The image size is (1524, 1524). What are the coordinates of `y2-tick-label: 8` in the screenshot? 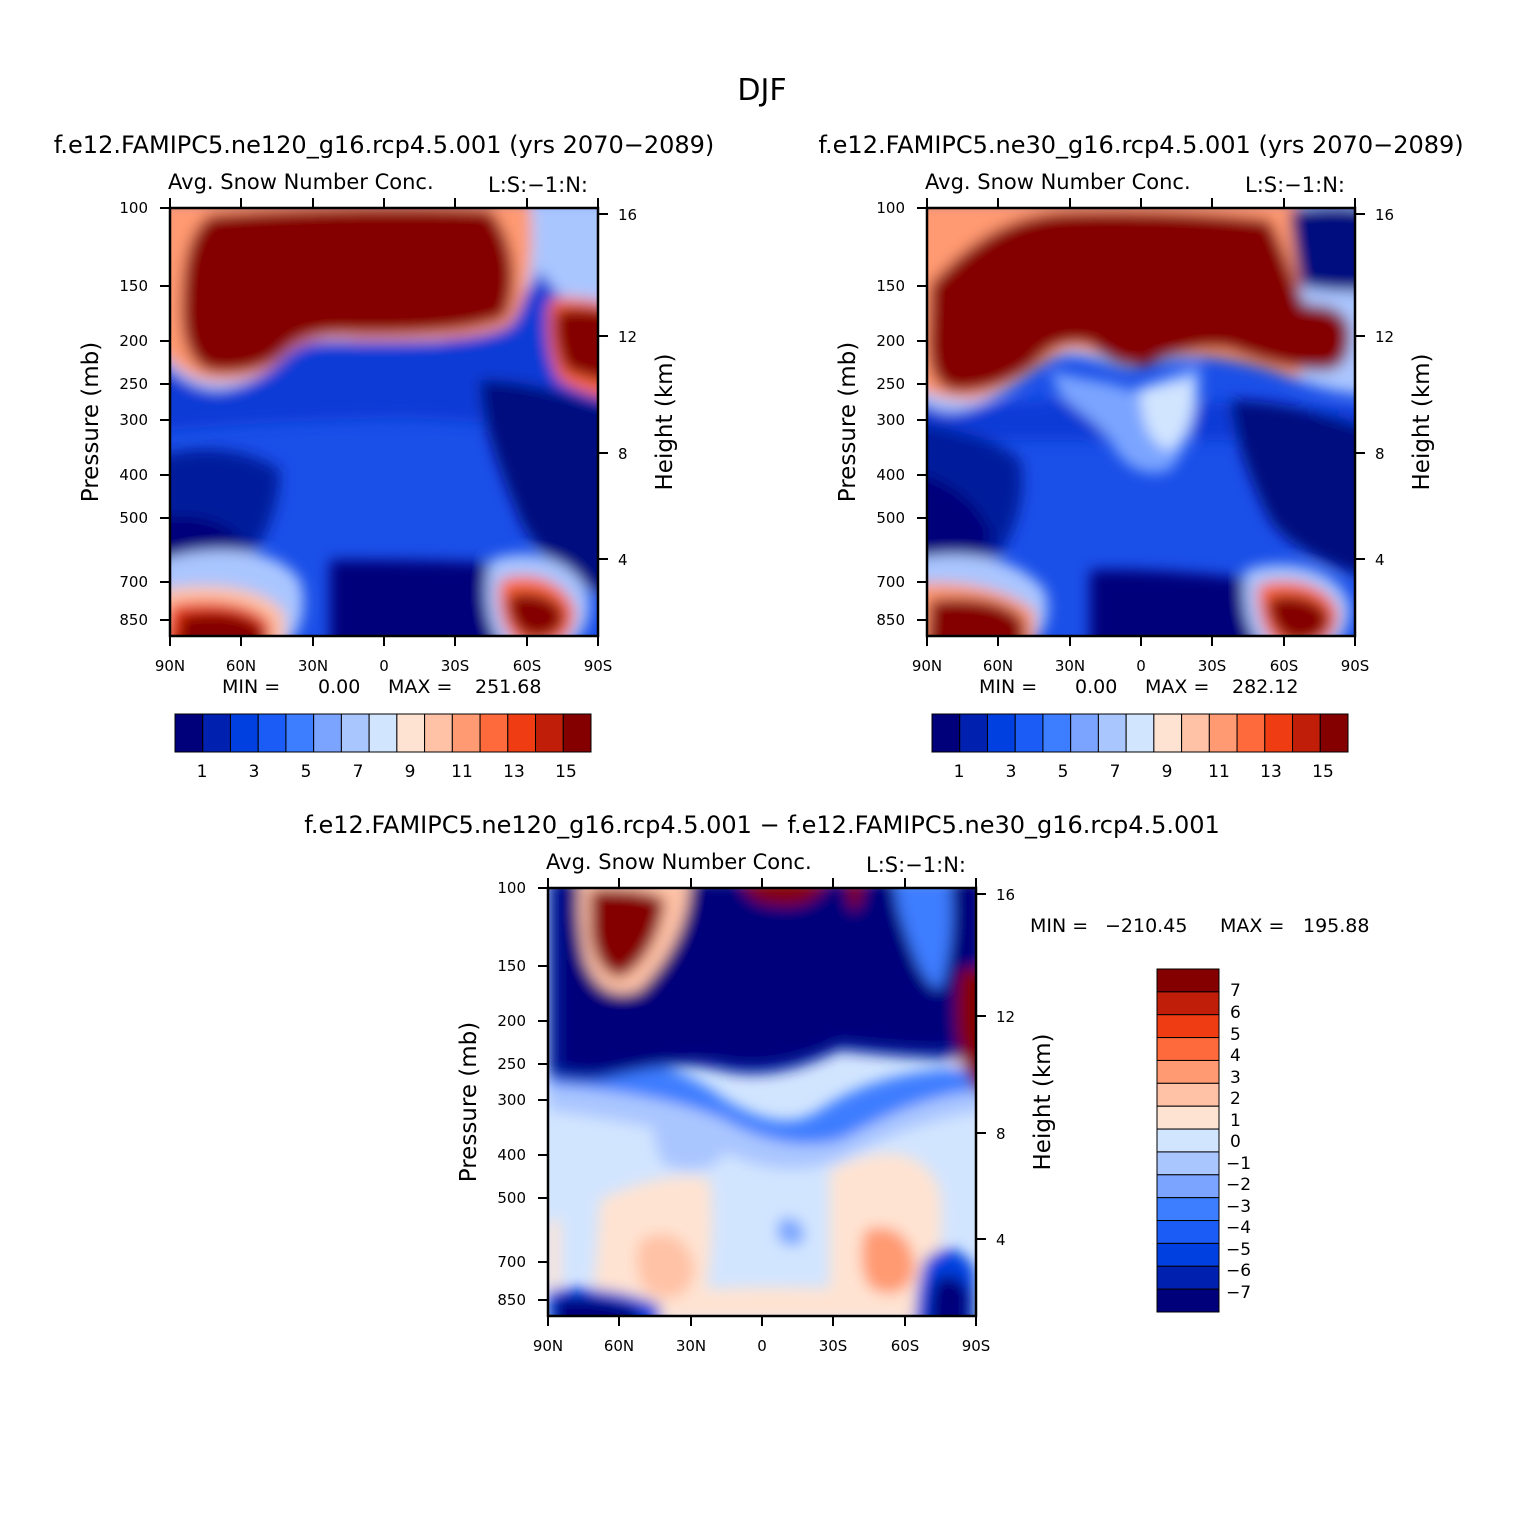 It's located at (1380, 454).